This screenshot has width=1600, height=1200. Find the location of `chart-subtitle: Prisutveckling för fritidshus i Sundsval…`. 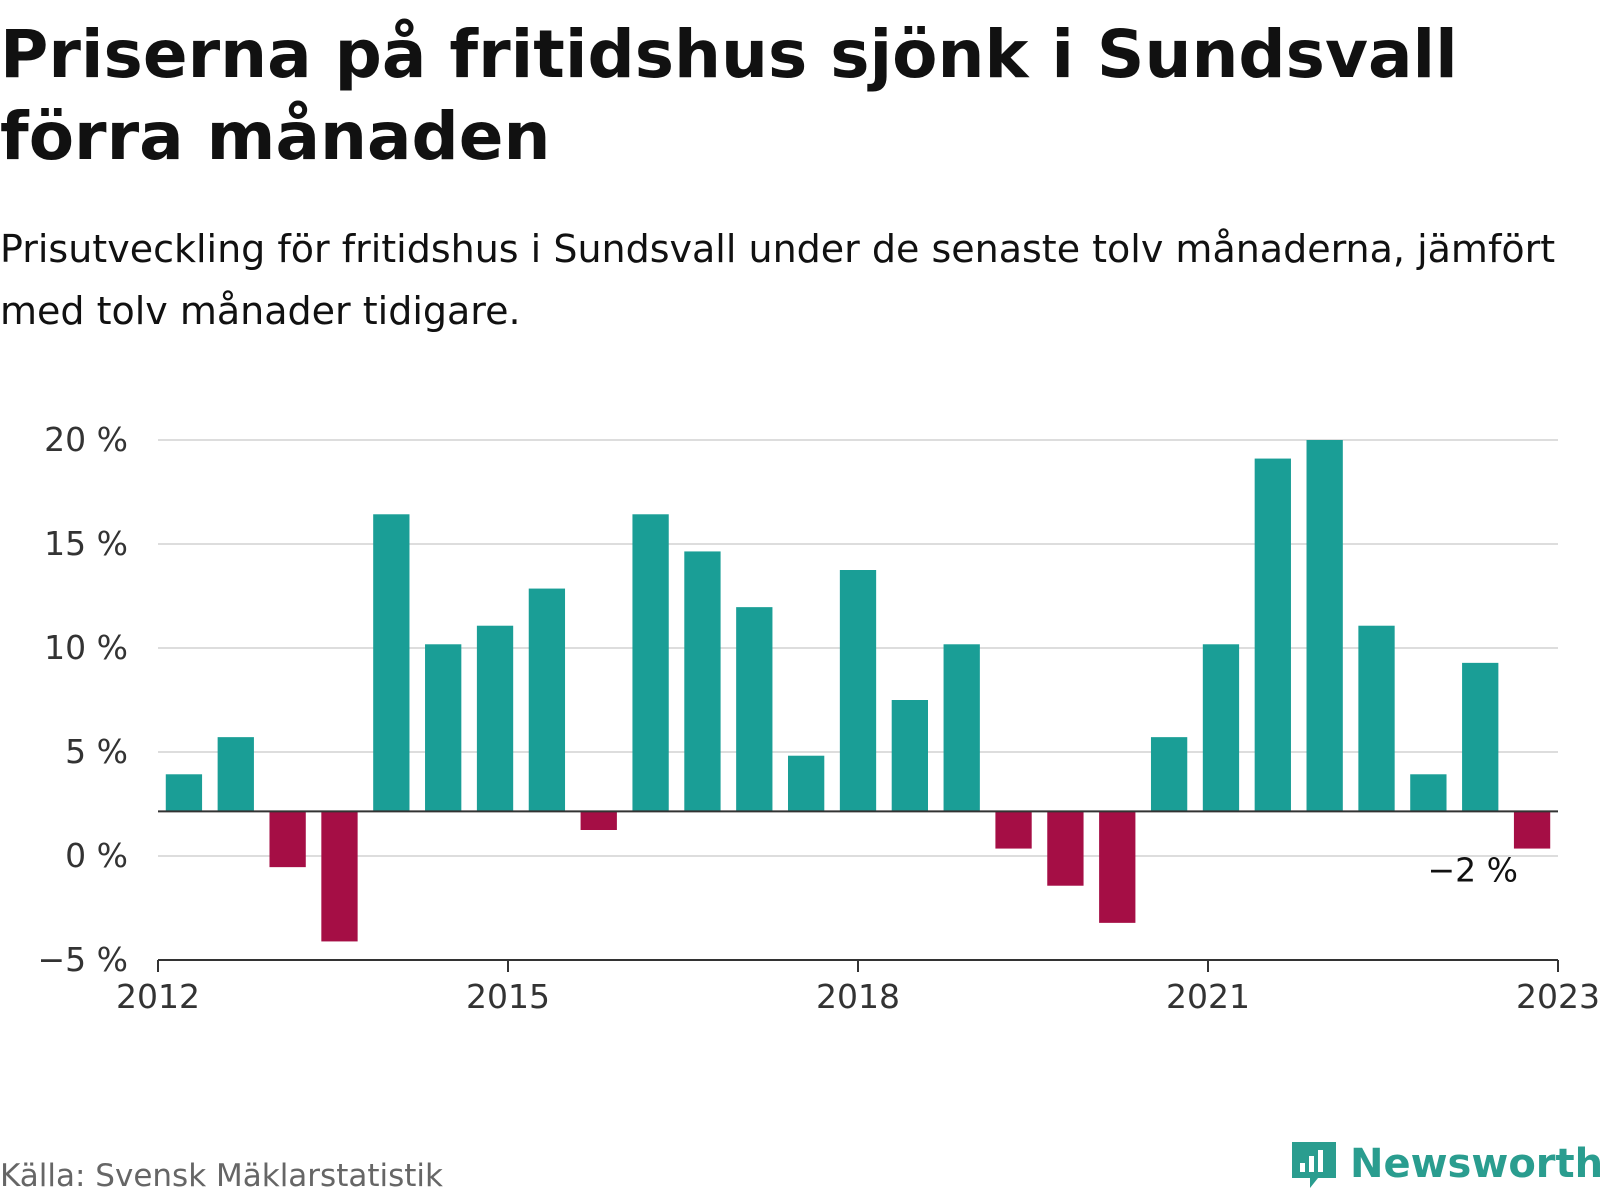

chart-subtitle: Prisutveckling för fritidshus i Sundsval… is located at coordinates (778, 280).